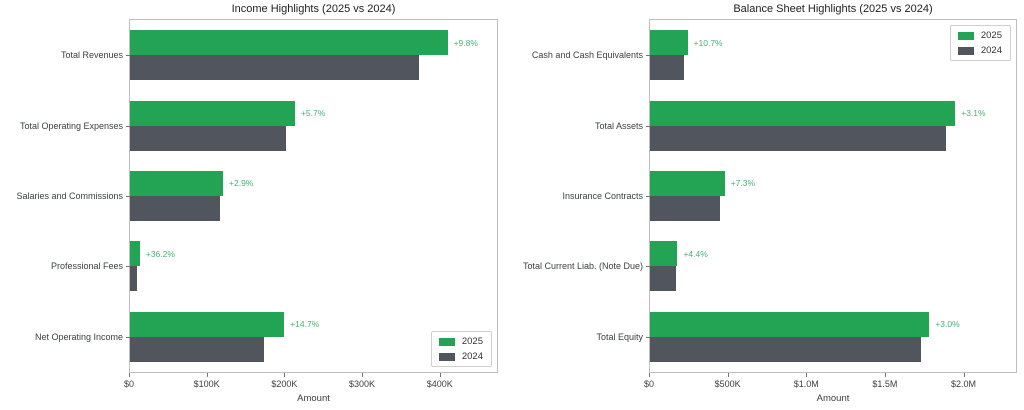 This screenshot has width=1024, height=410. I want to click on x-tick-label: $500K, so click(727, 384).